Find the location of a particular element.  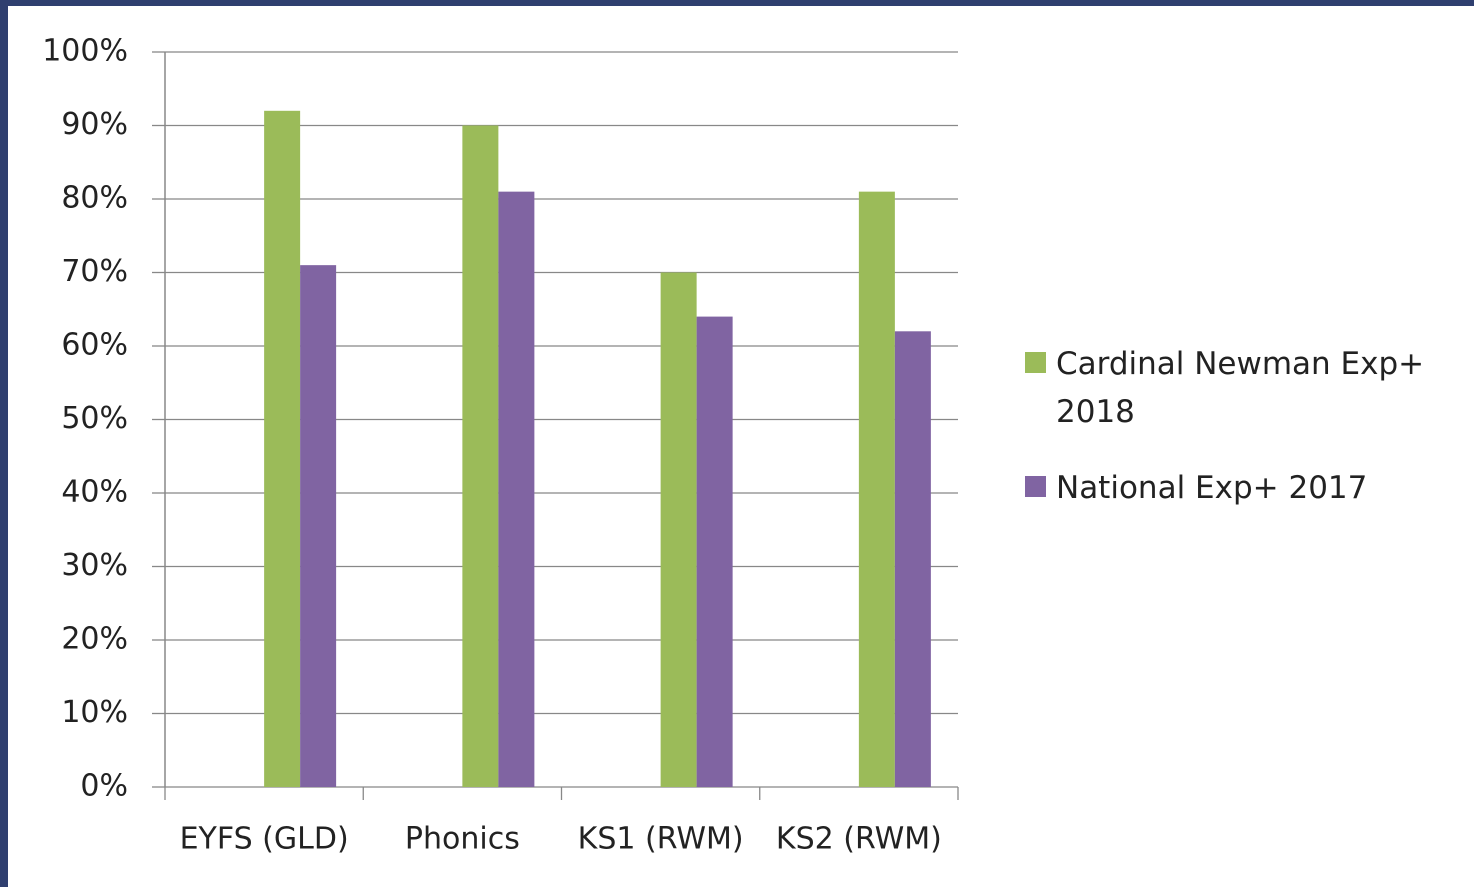

x-tick-label: Phonics is located at coordinates (462, 839).